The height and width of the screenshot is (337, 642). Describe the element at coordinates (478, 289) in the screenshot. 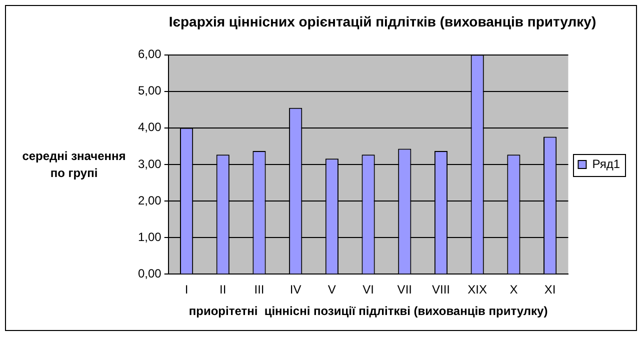

I see `x-tick-label: XIX` at that location.